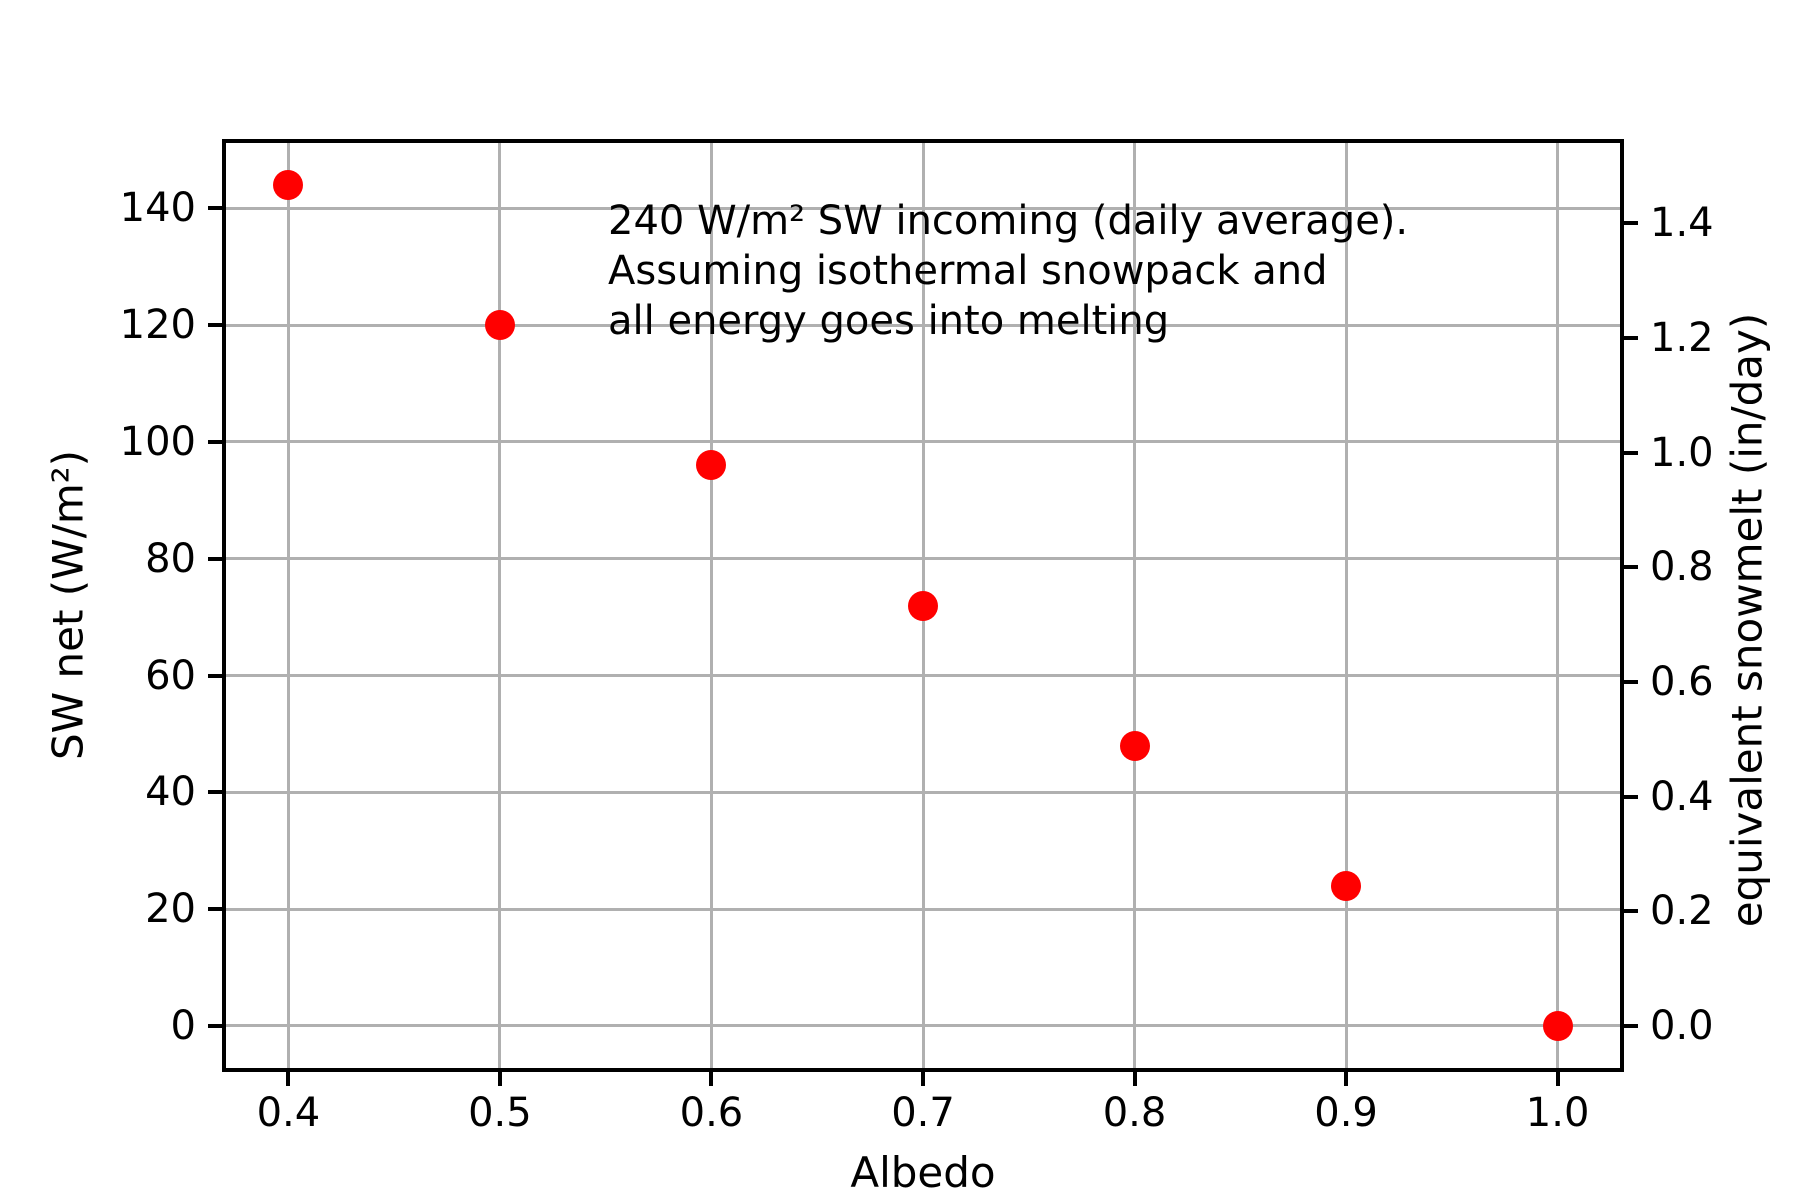 This screenshot has width=1800, height=1200. Describe the element at coordinates (68, 605) in the screenshot. I see `y-axis-label-left: SW net (W/m²)` at that location.